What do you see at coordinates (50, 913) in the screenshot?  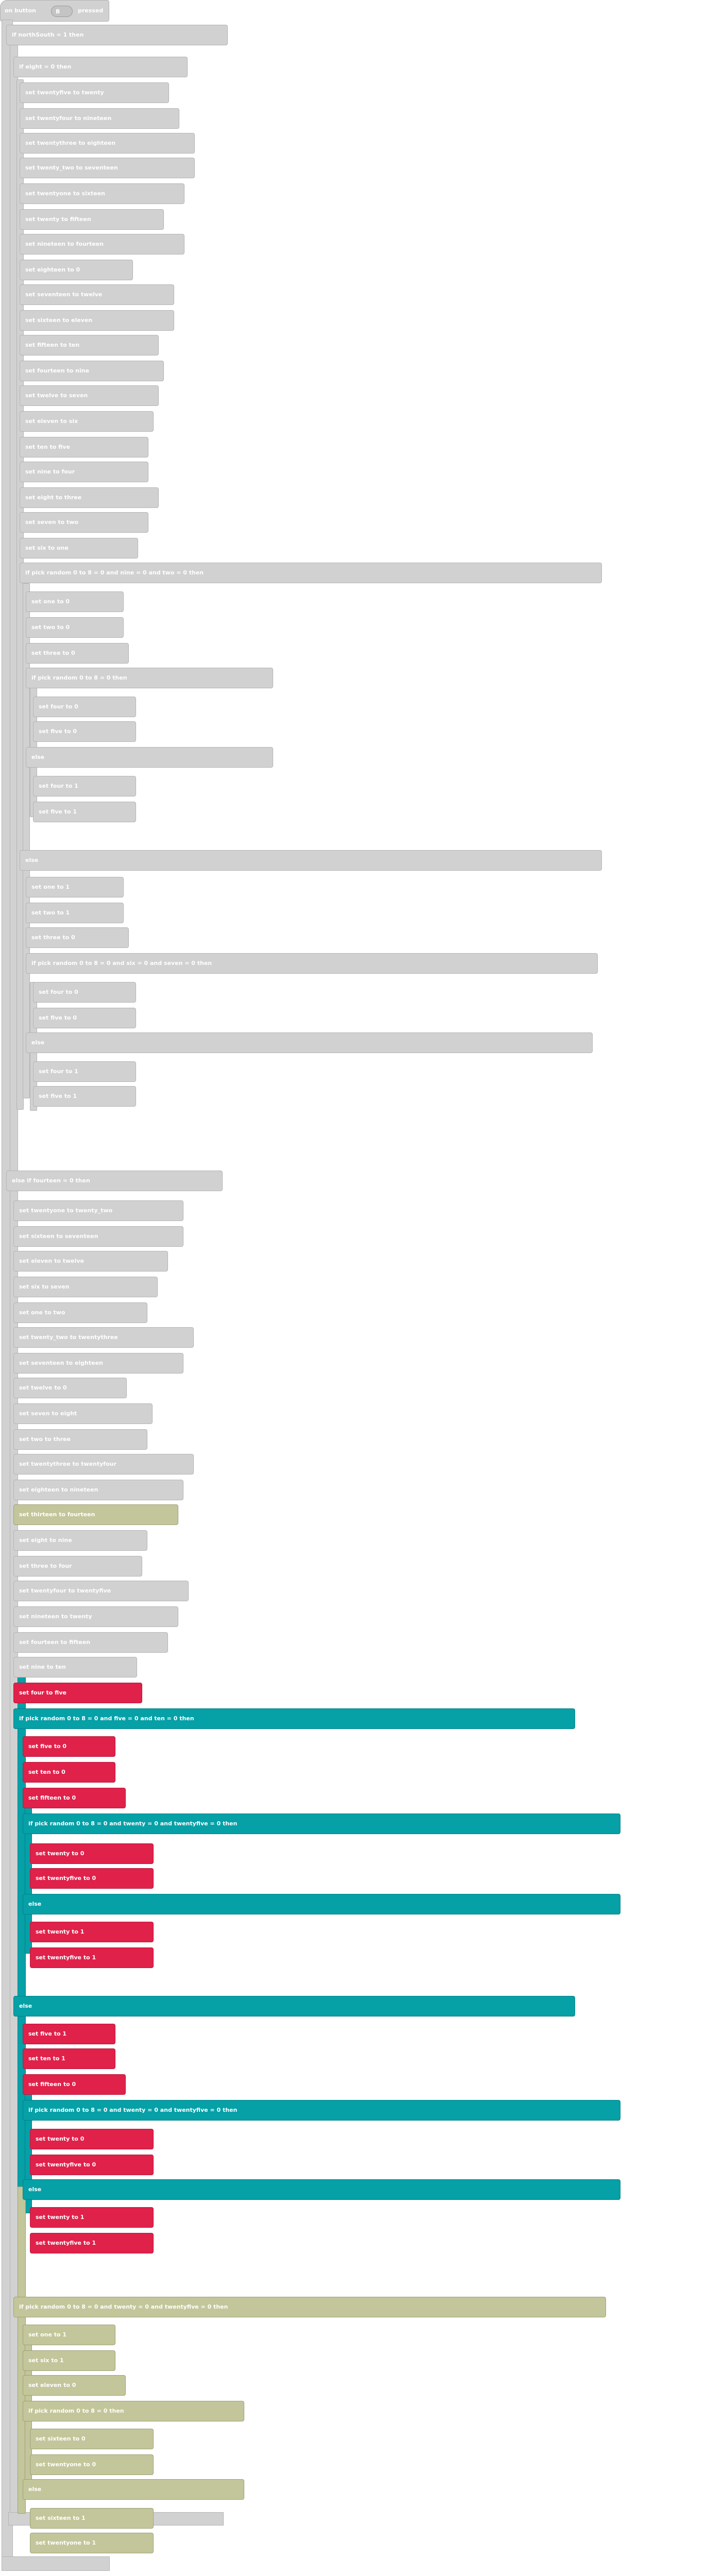 I see `code-block-text: set two to 1` at bounding box center [50, 913].